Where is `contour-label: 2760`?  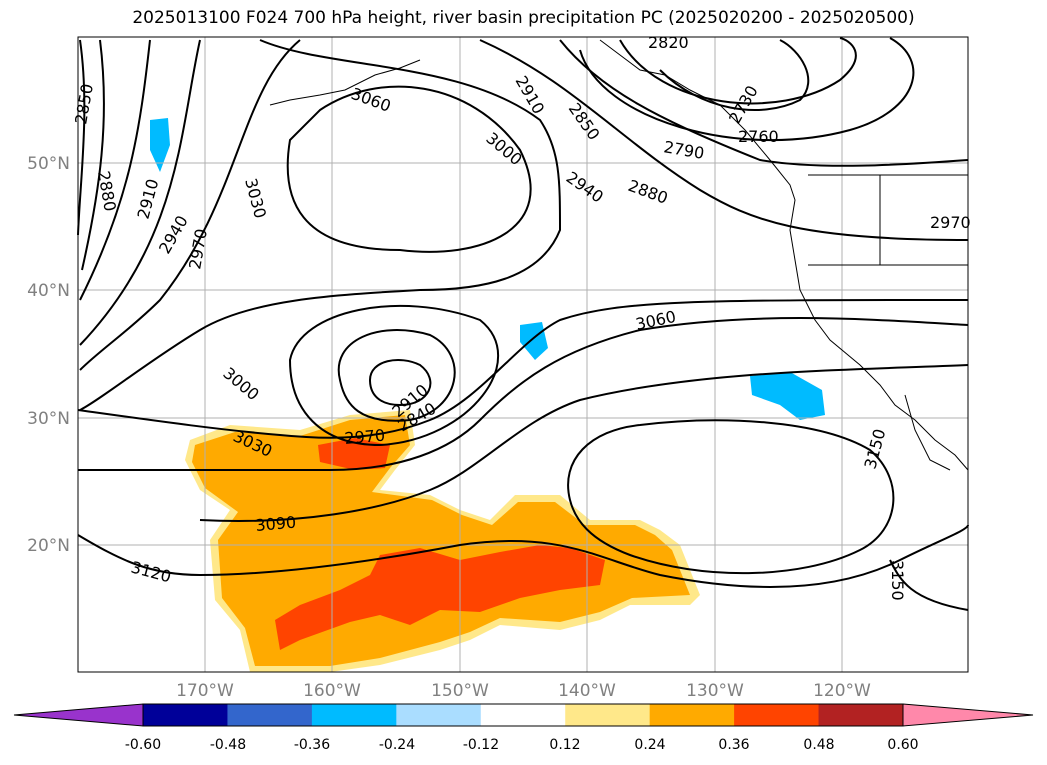
contour-label: 2760 is located at coordinates (758, 136).